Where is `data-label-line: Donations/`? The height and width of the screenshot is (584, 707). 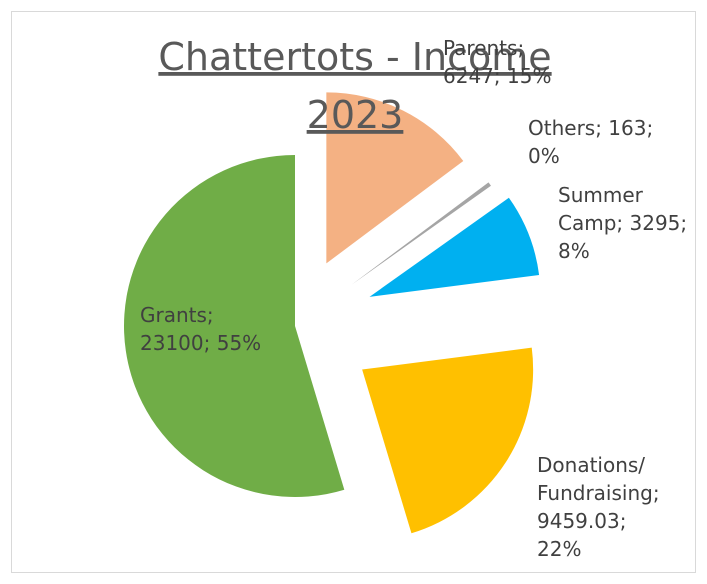 data-label-line: Donations/ is located at coordinates (591, 465).